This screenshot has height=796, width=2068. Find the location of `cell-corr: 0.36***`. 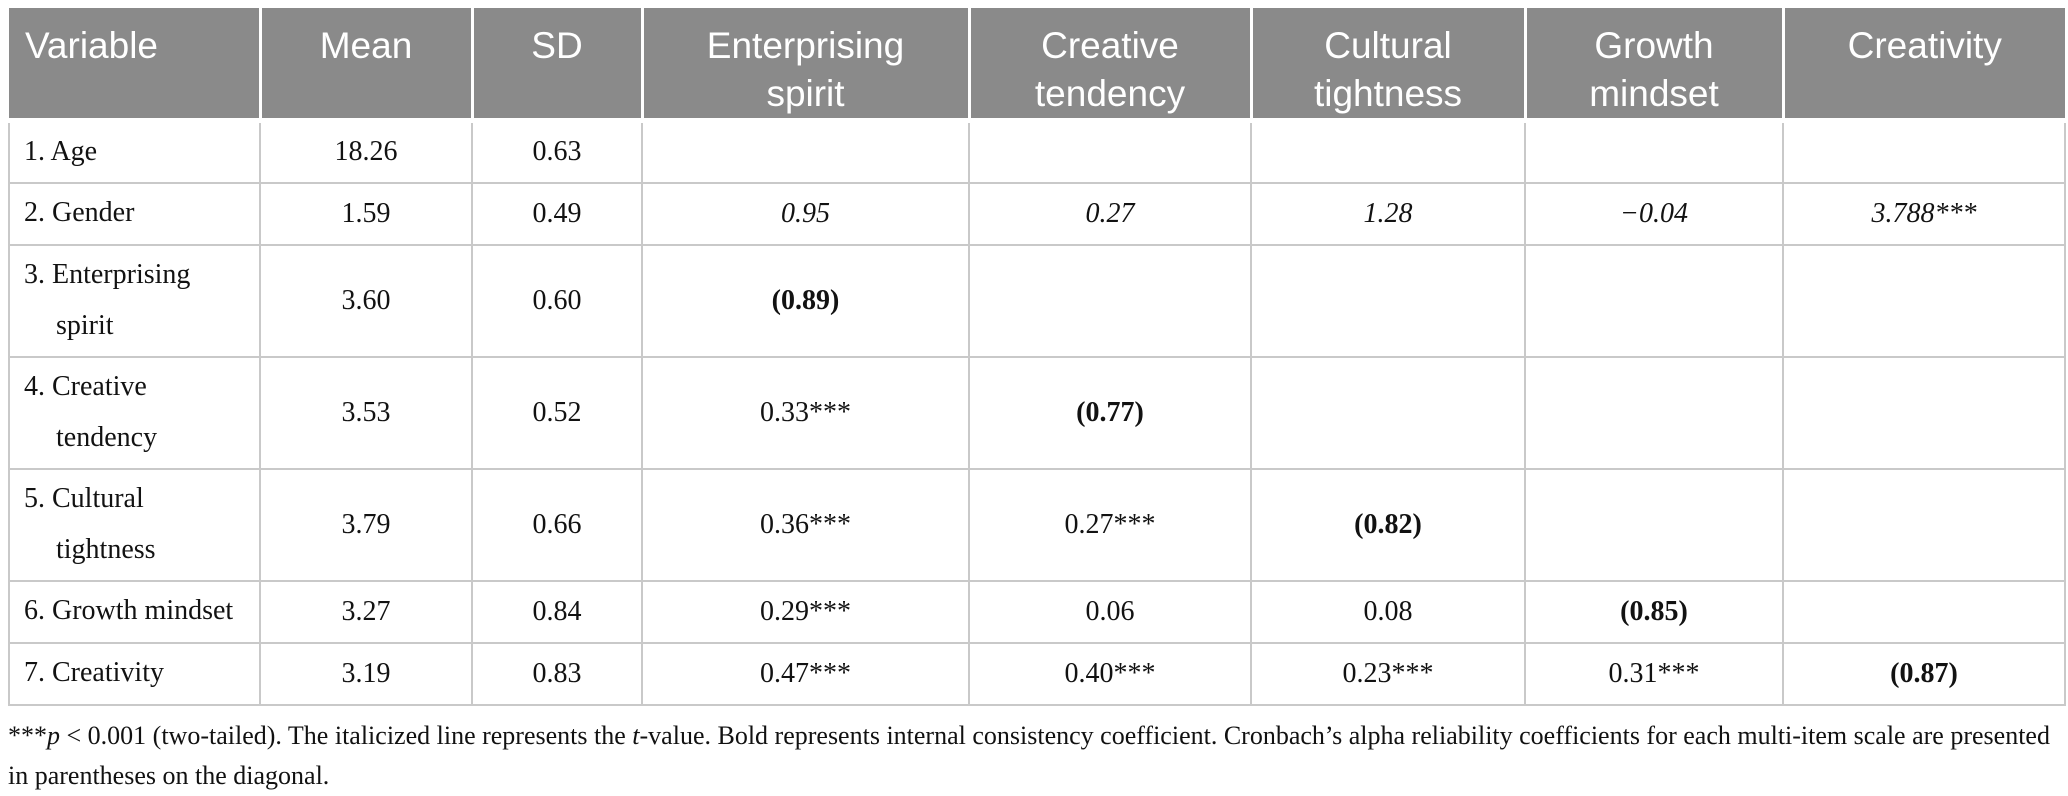

cell-corr: 0.36*** is located at coordinates (805, 524).